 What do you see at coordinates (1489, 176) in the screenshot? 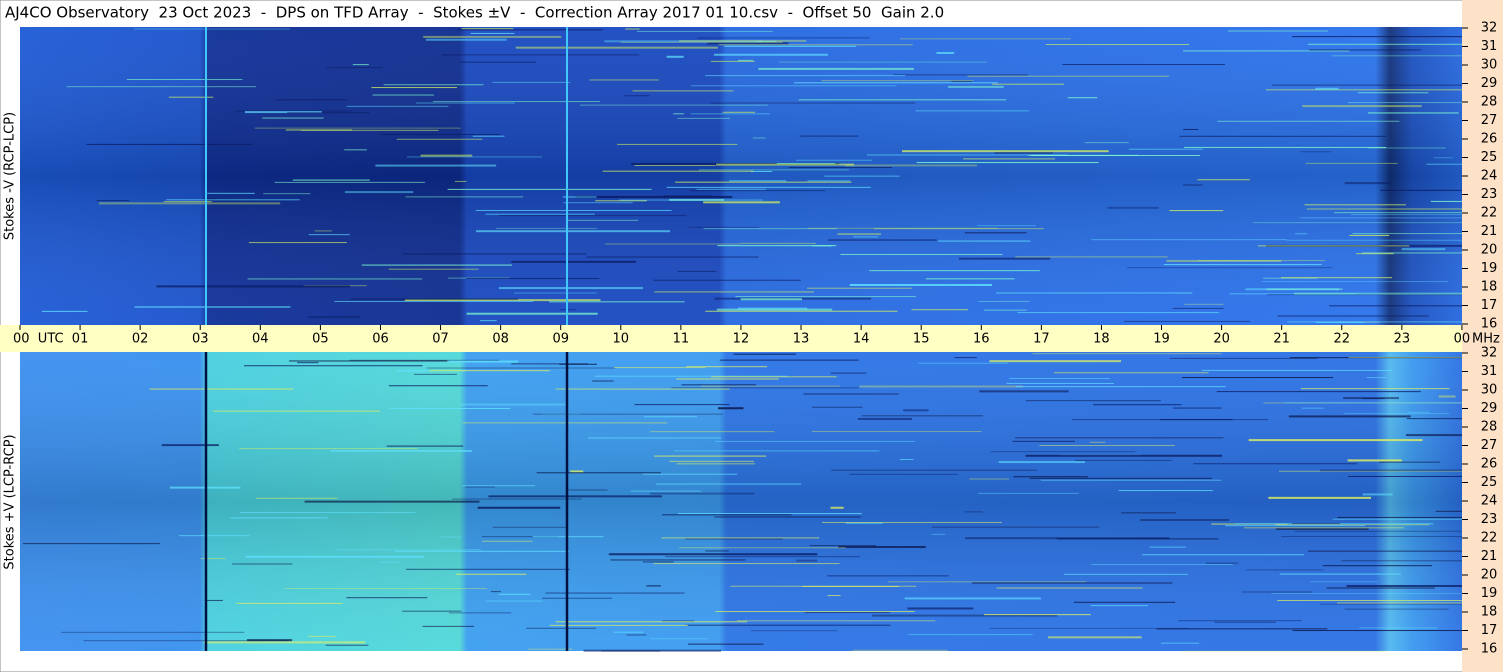
I see `frequency-label: 24` at bounding box center [1489, 176].